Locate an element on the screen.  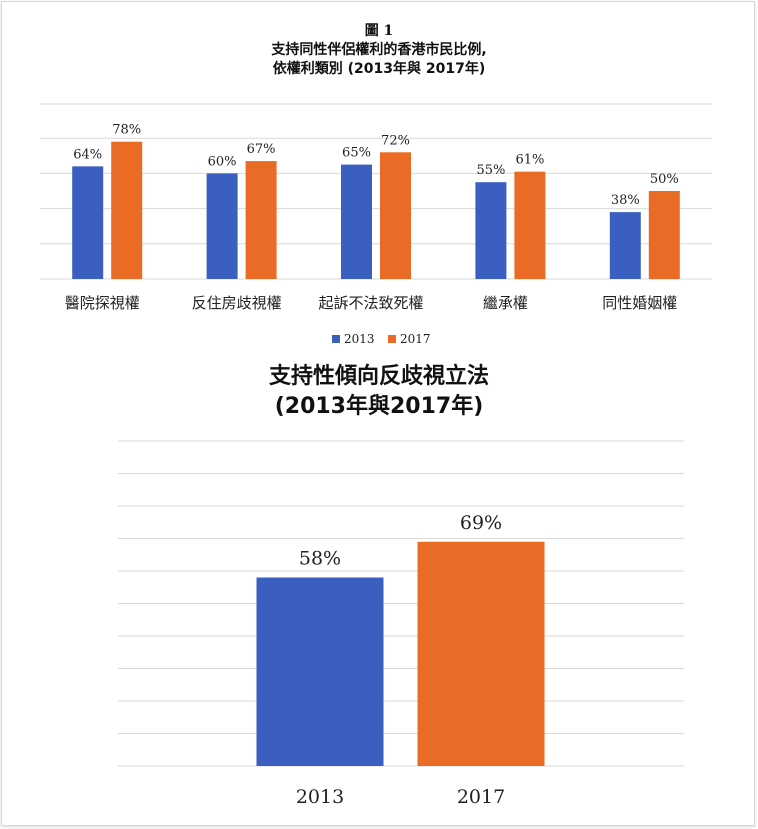
chart1-title-line1: 支持同性伴侶權利的香港市民比例, is located at coordinates (379, 50).